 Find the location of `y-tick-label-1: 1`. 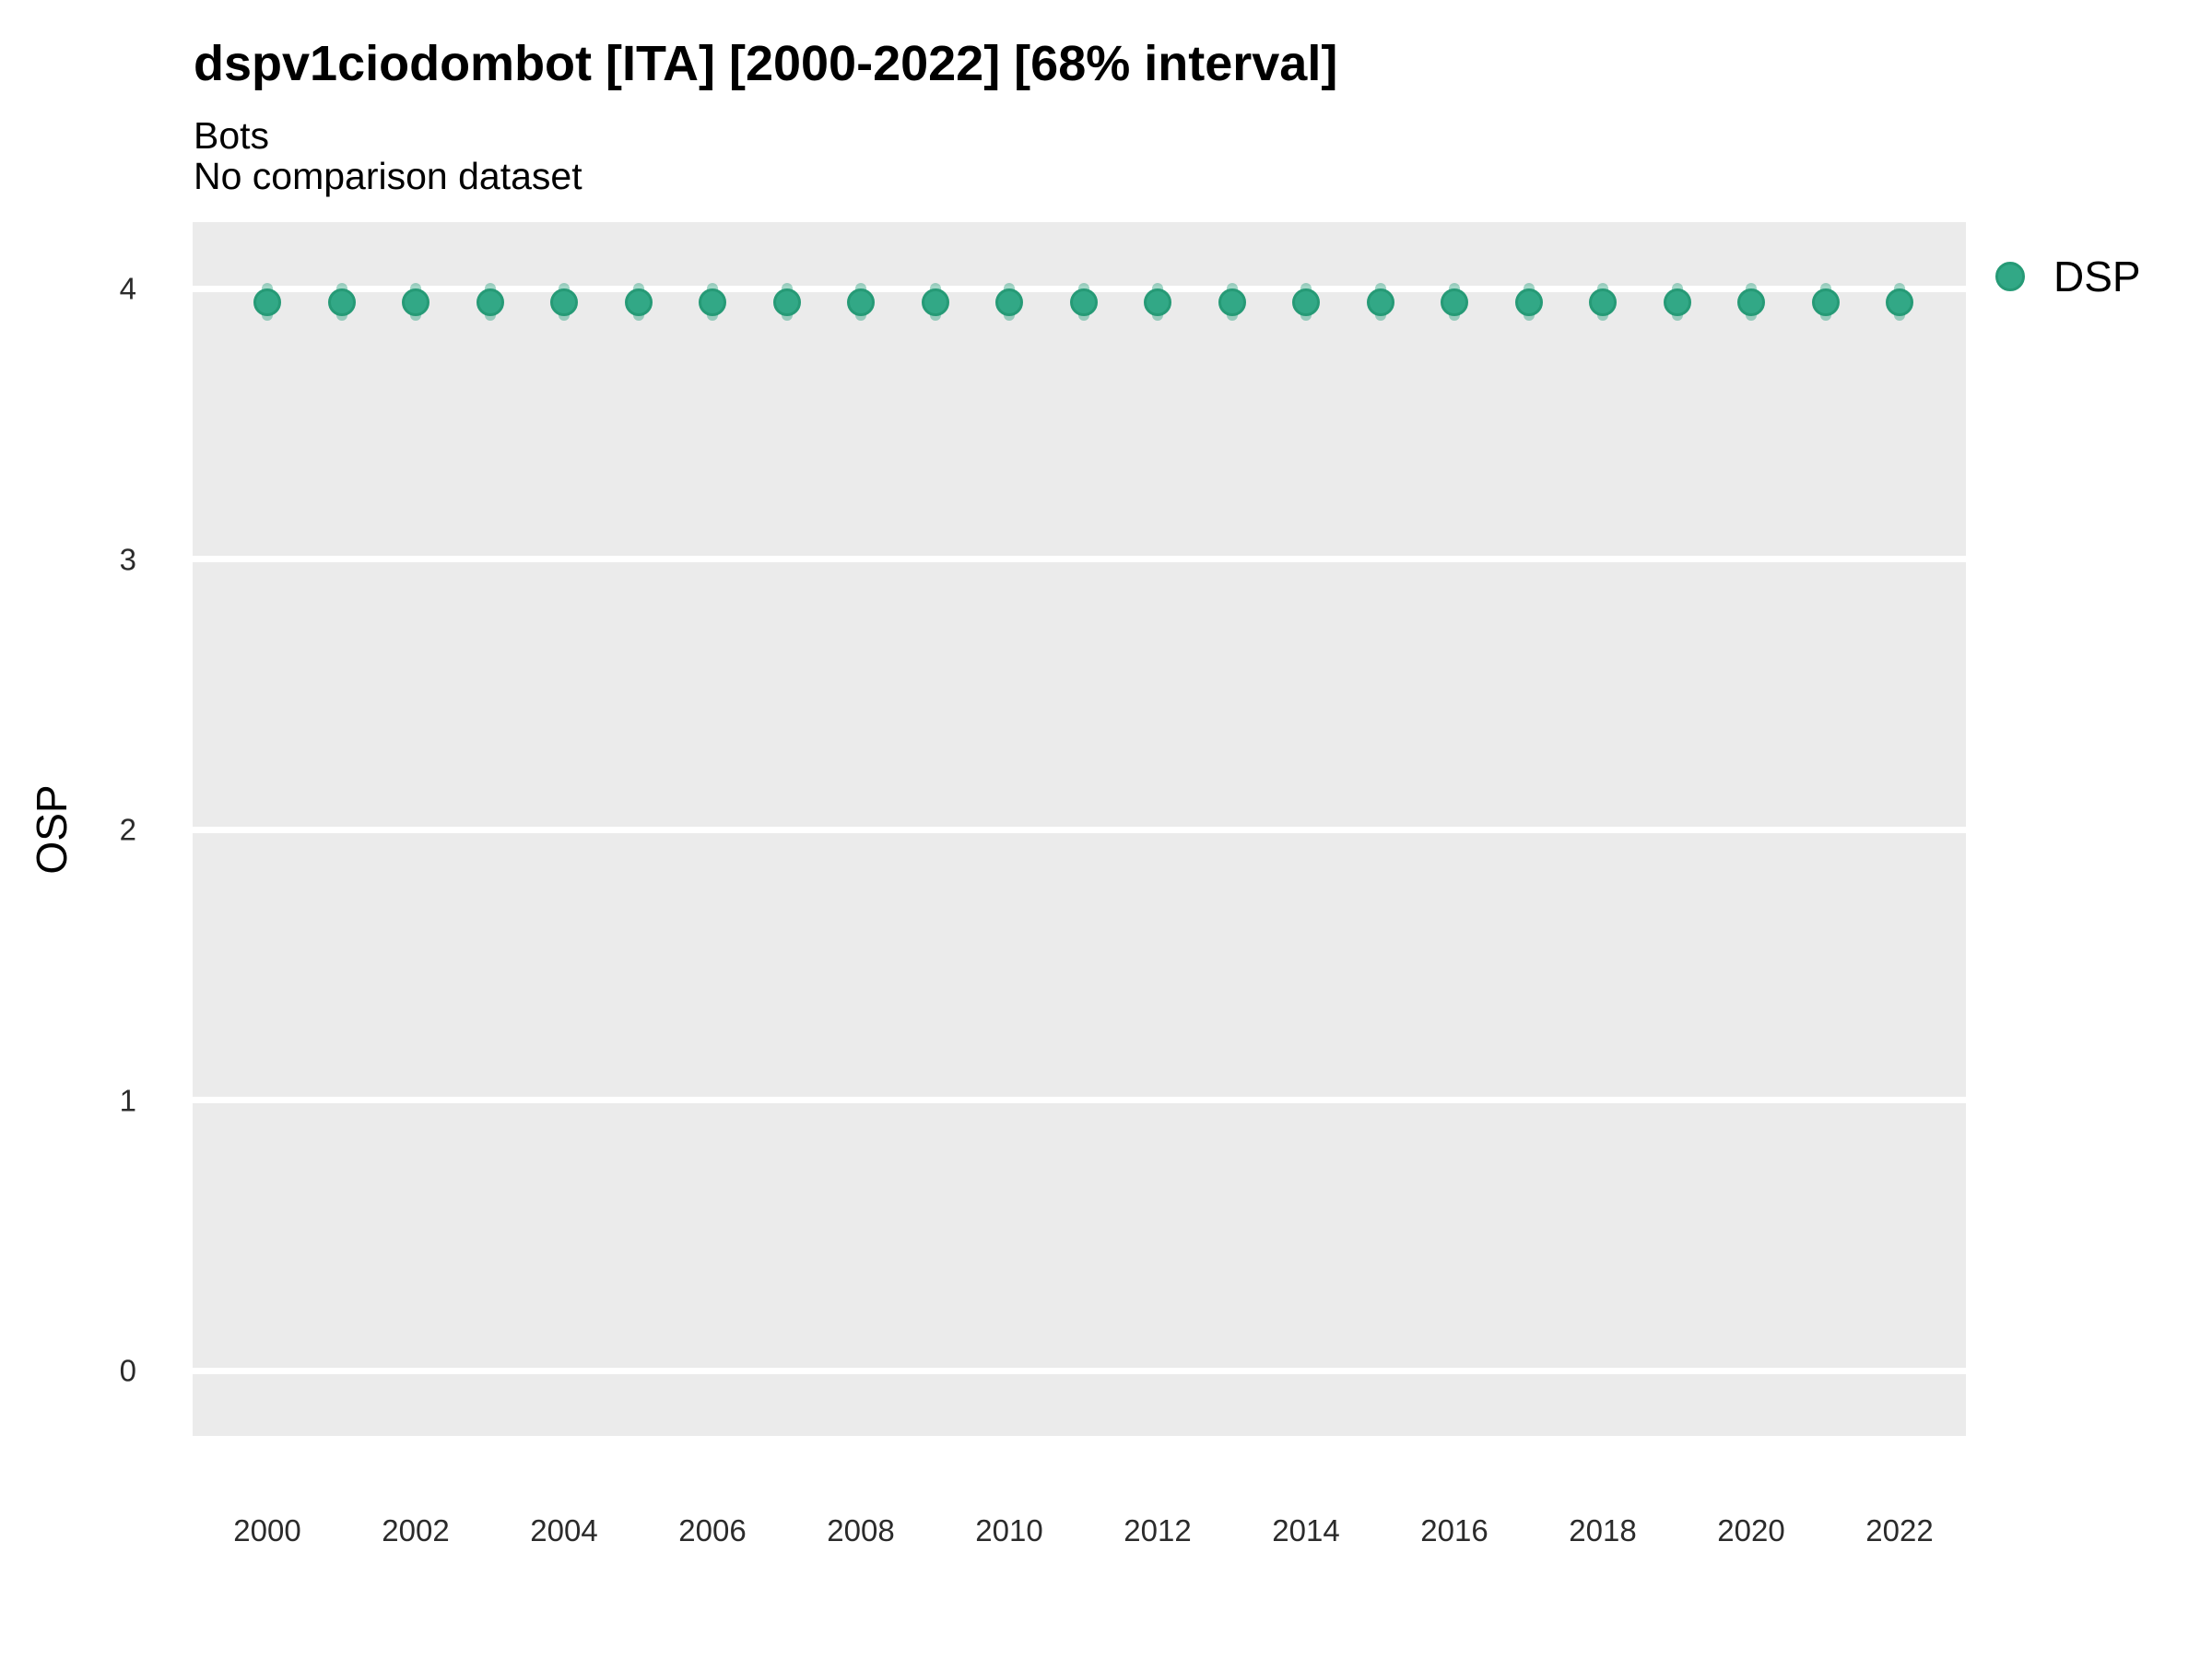

y-tick-label-1: 1 is located at coordinates (127, 1100).